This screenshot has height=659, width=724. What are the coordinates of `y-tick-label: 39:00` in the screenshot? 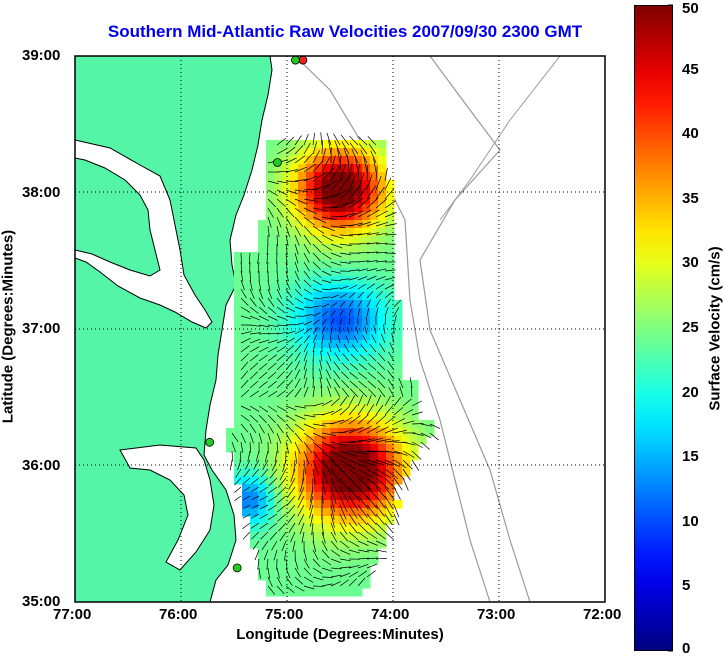 It's located at (41, 55).